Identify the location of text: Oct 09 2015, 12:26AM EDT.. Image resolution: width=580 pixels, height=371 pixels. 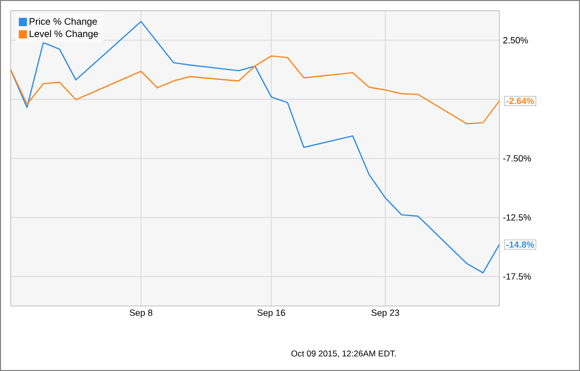
(343, 354).